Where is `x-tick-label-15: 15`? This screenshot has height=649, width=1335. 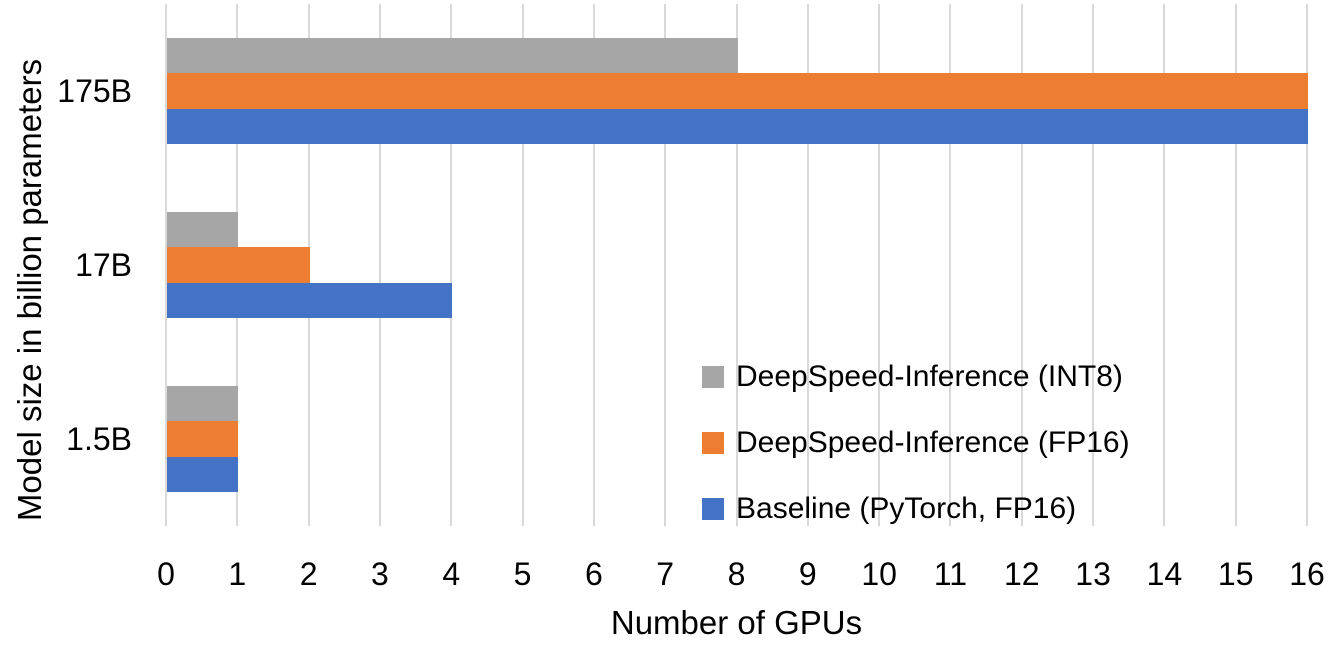
x-tick-label-15: 15 is located at coordinates (1235, 574).